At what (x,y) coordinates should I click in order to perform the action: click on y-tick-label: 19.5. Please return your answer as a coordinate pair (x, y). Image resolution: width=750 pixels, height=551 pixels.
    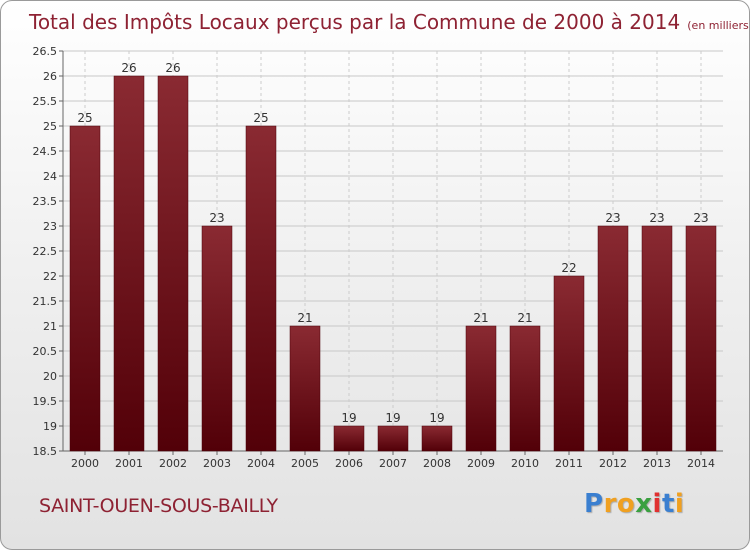
    Looking at the image, I should click on (45, 401).